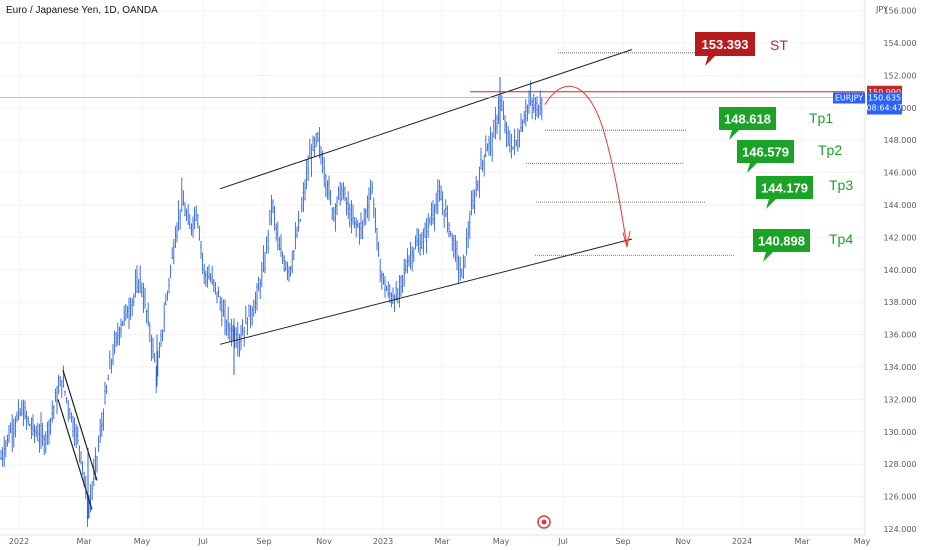 The width and height of the screenshot is (932, 550). I want to click on target-badge-2: 146.579, so click(765, 156).